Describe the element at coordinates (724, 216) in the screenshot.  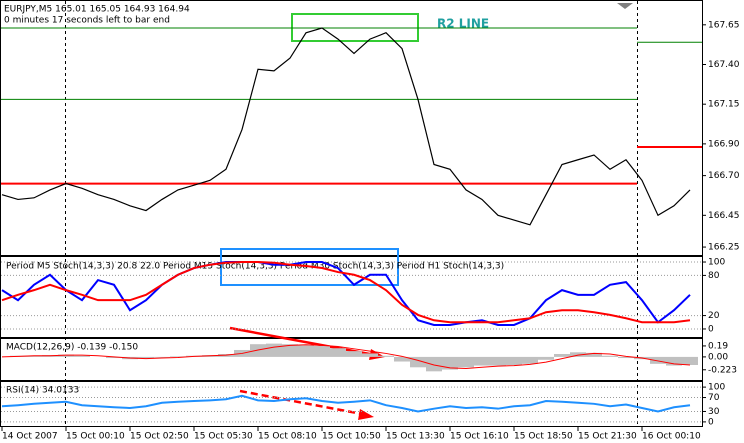
I see `y-tick-label: 166.45` at that location.